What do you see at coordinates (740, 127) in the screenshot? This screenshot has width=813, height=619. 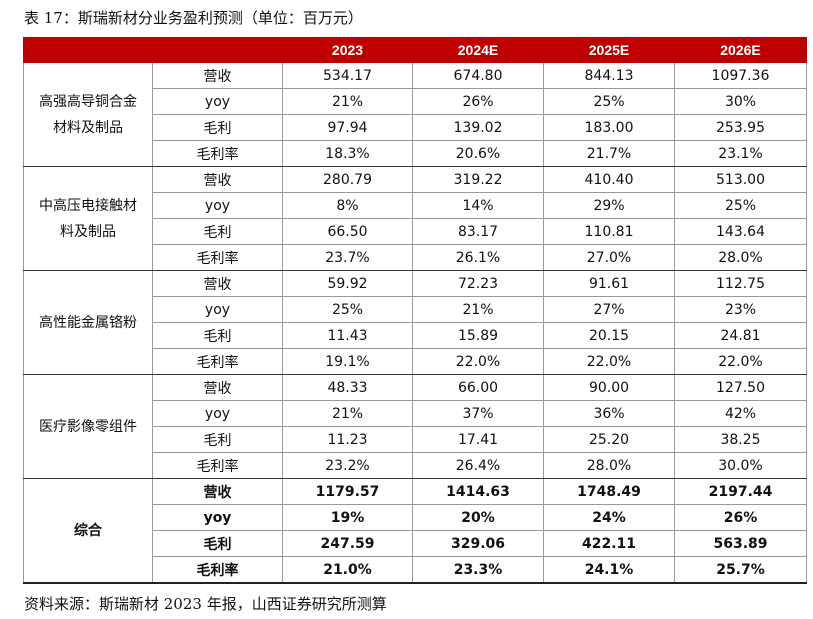 I see `value-cell: 253.95` at bounding box center [740, 127].